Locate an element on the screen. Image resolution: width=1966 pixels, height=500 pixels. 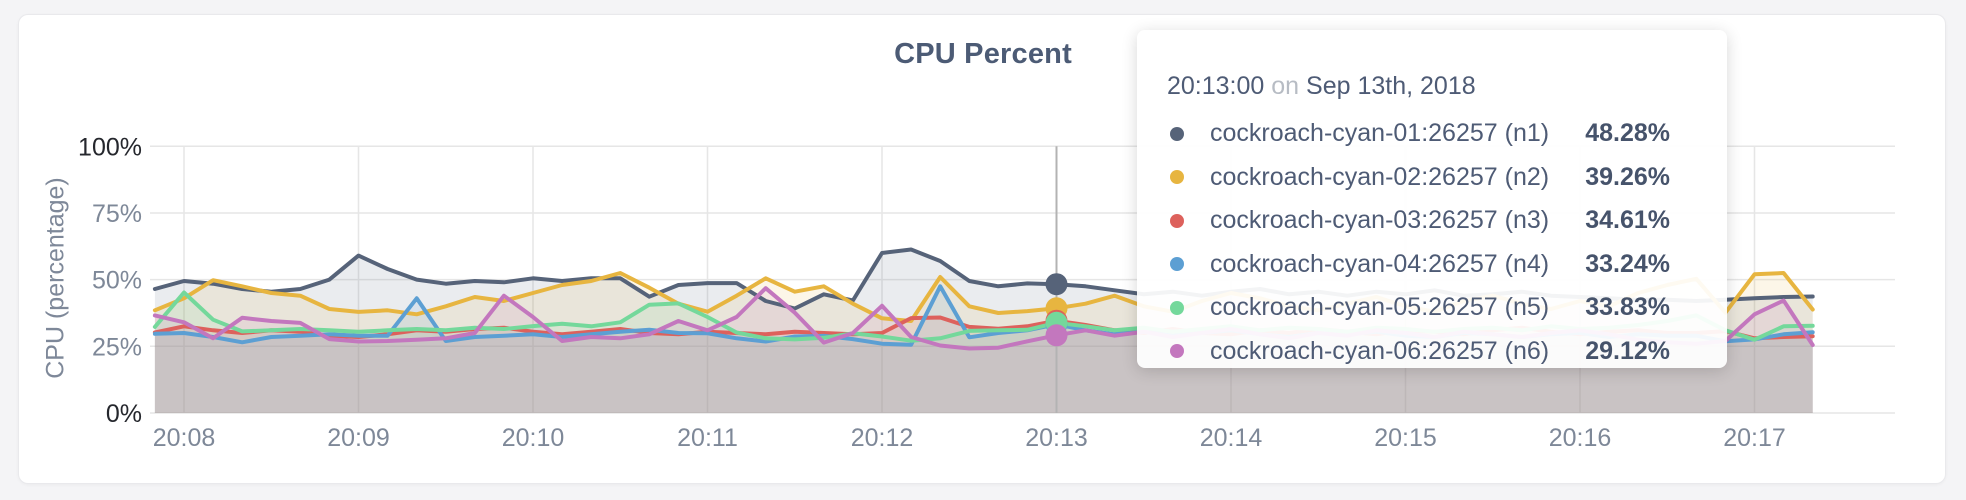
series-name: cockroach-cyan-06:26257 (n6) is located at coordinates (1380, 350).